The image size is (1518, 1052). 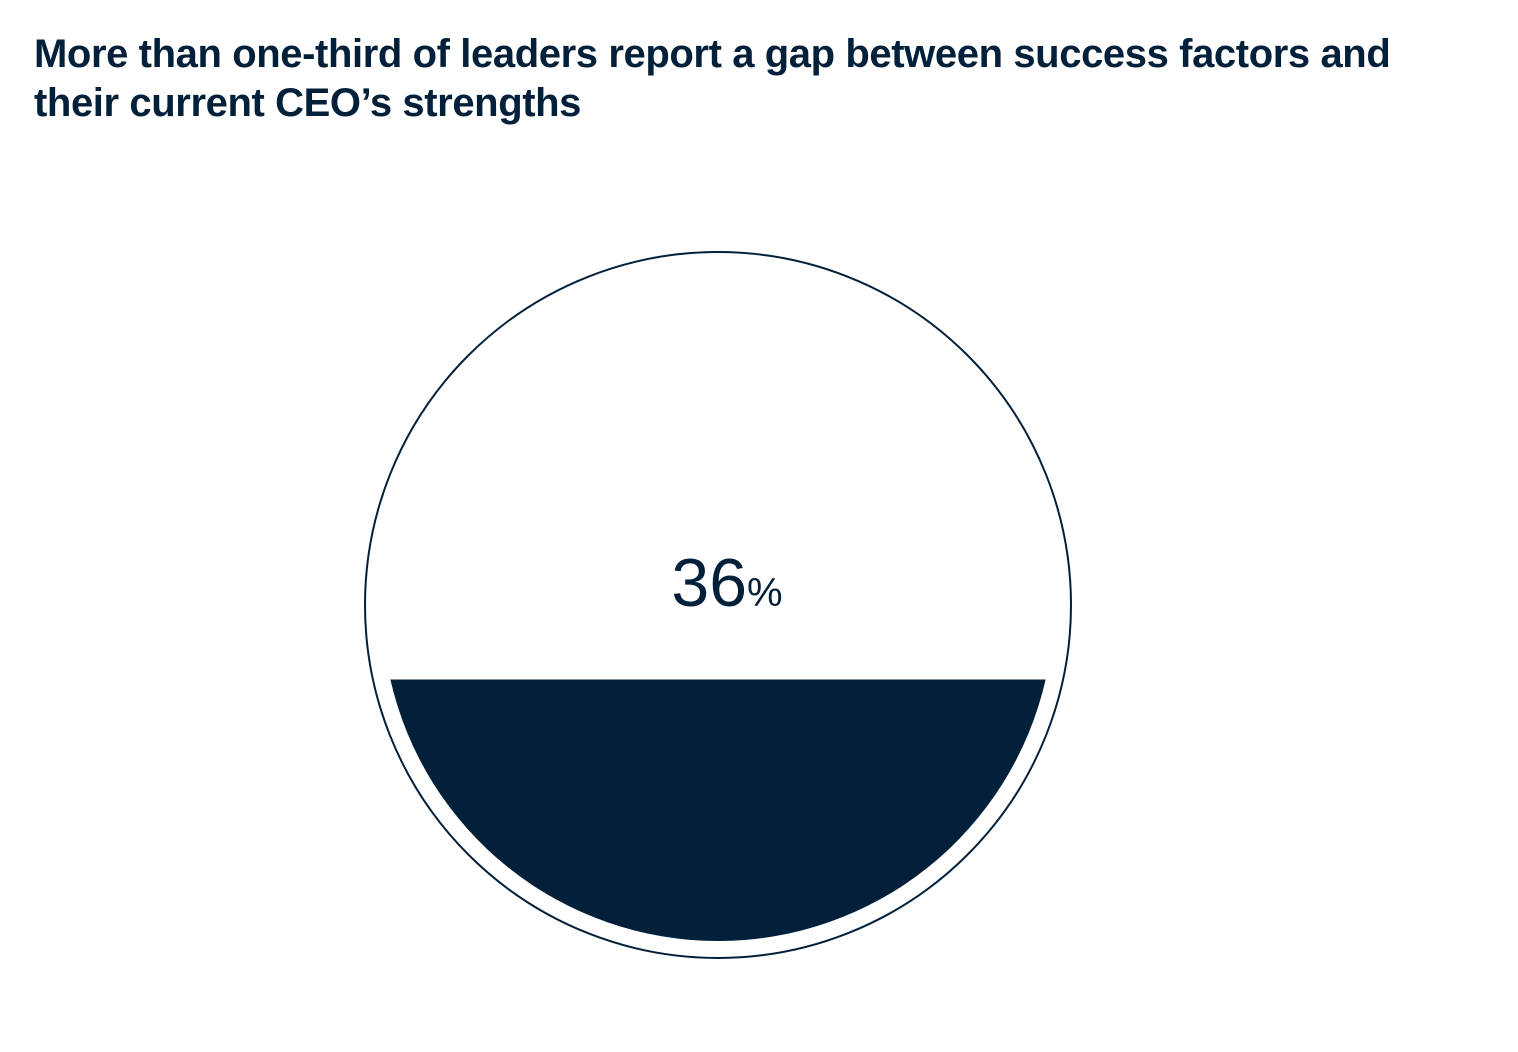 I want to click on value-unit: %, so click(x=765, y=593).